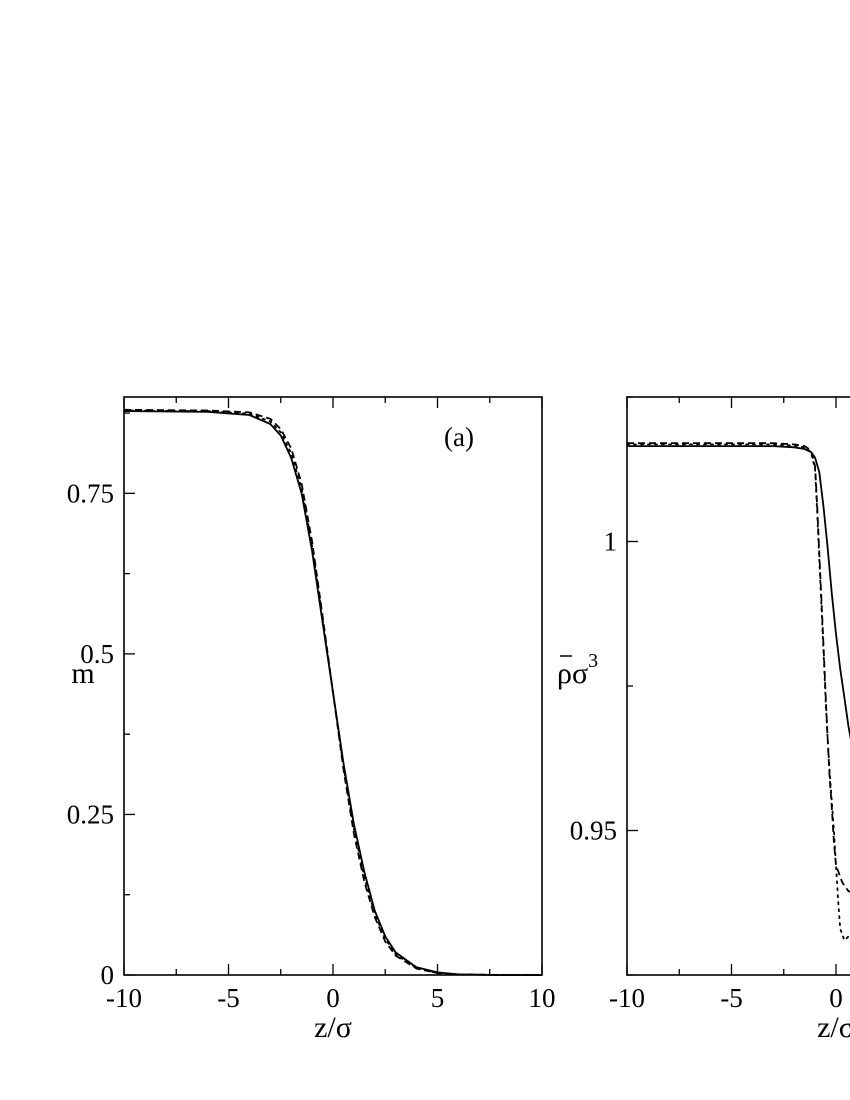 The image size is (850, 1100). I want to click on series-line-dotted, so click(738, 692).